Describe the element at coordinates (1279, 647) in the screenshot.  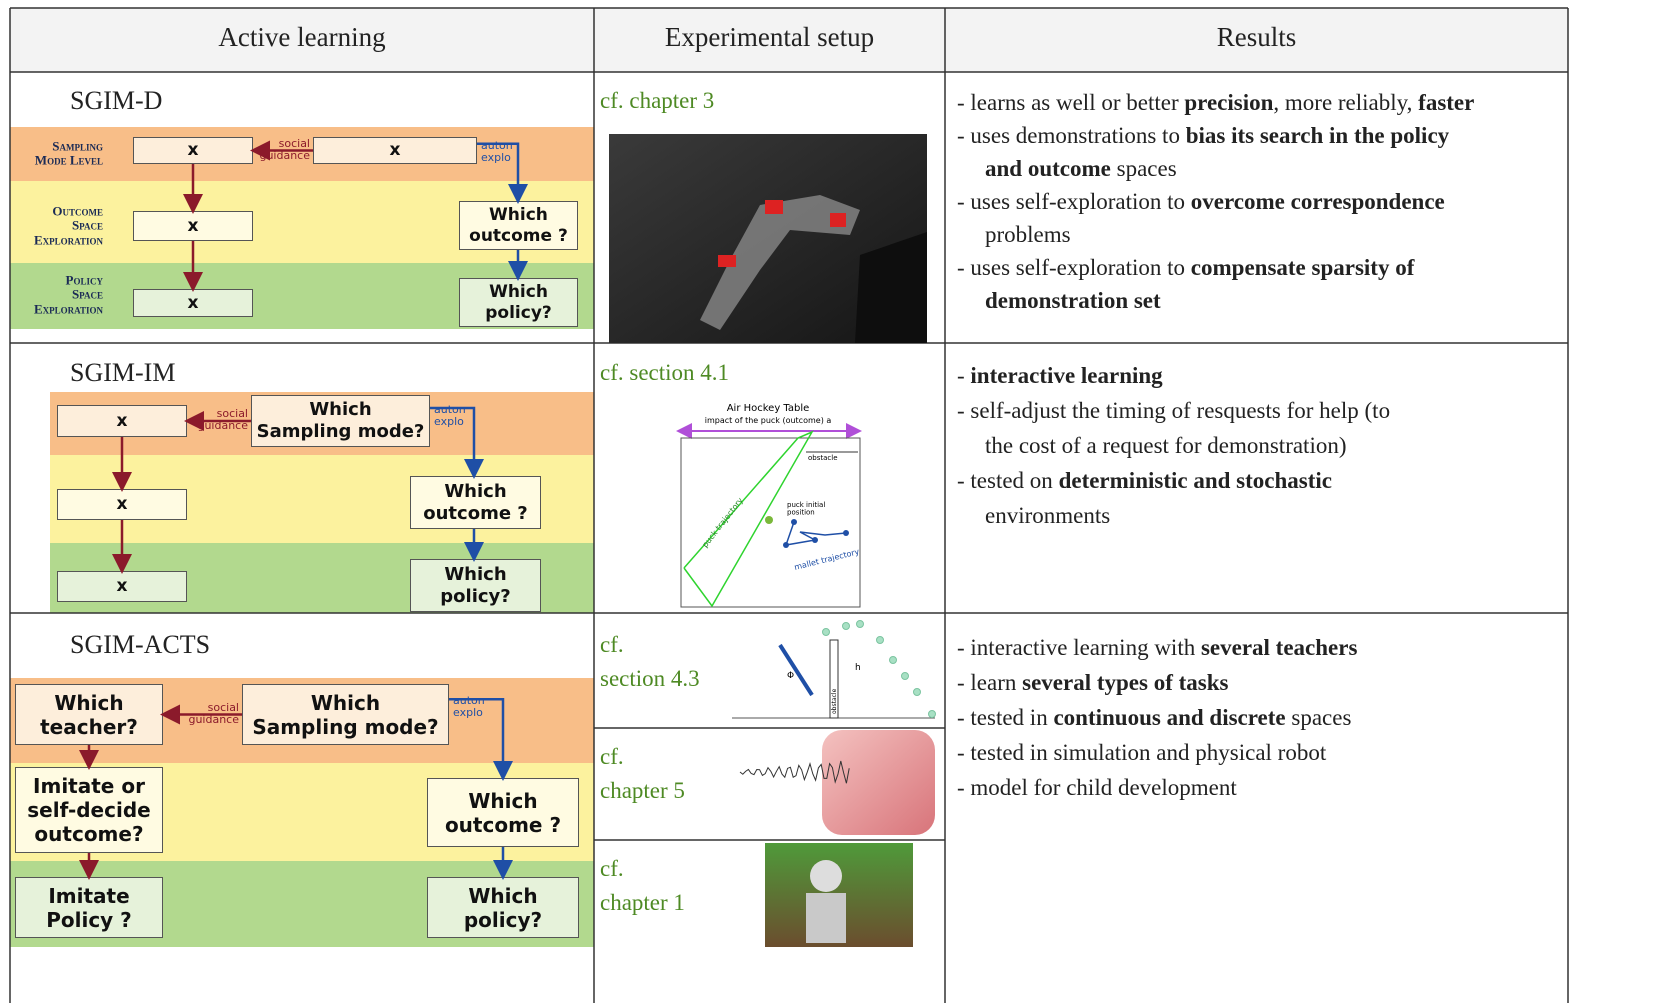
I see `result-text: several teachers` at that location.